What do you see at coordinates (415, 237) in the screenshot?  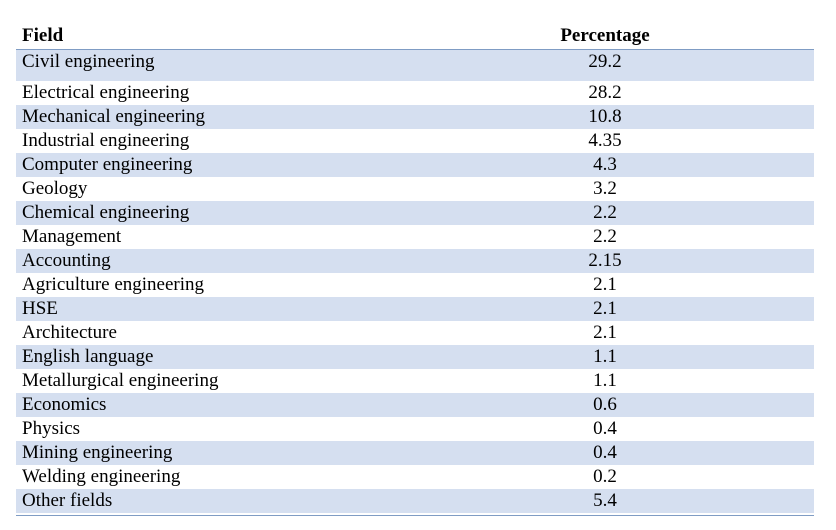 I see `table-row: Management 2.2` at bounding box center [415, 237].